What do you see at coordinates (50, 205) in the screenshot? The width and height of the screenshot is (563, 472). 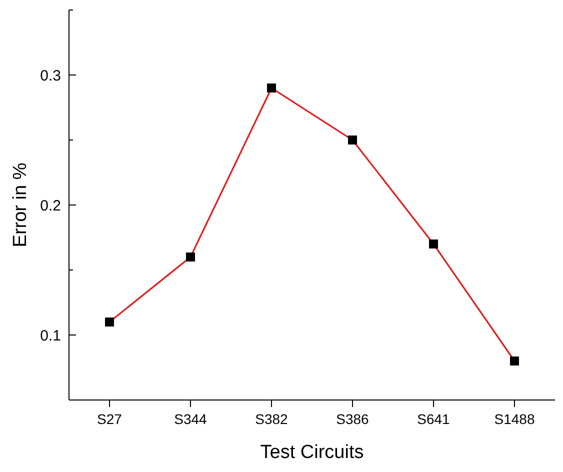 I see `y-tick-label: 0.2` at bounding box center [50, 205].